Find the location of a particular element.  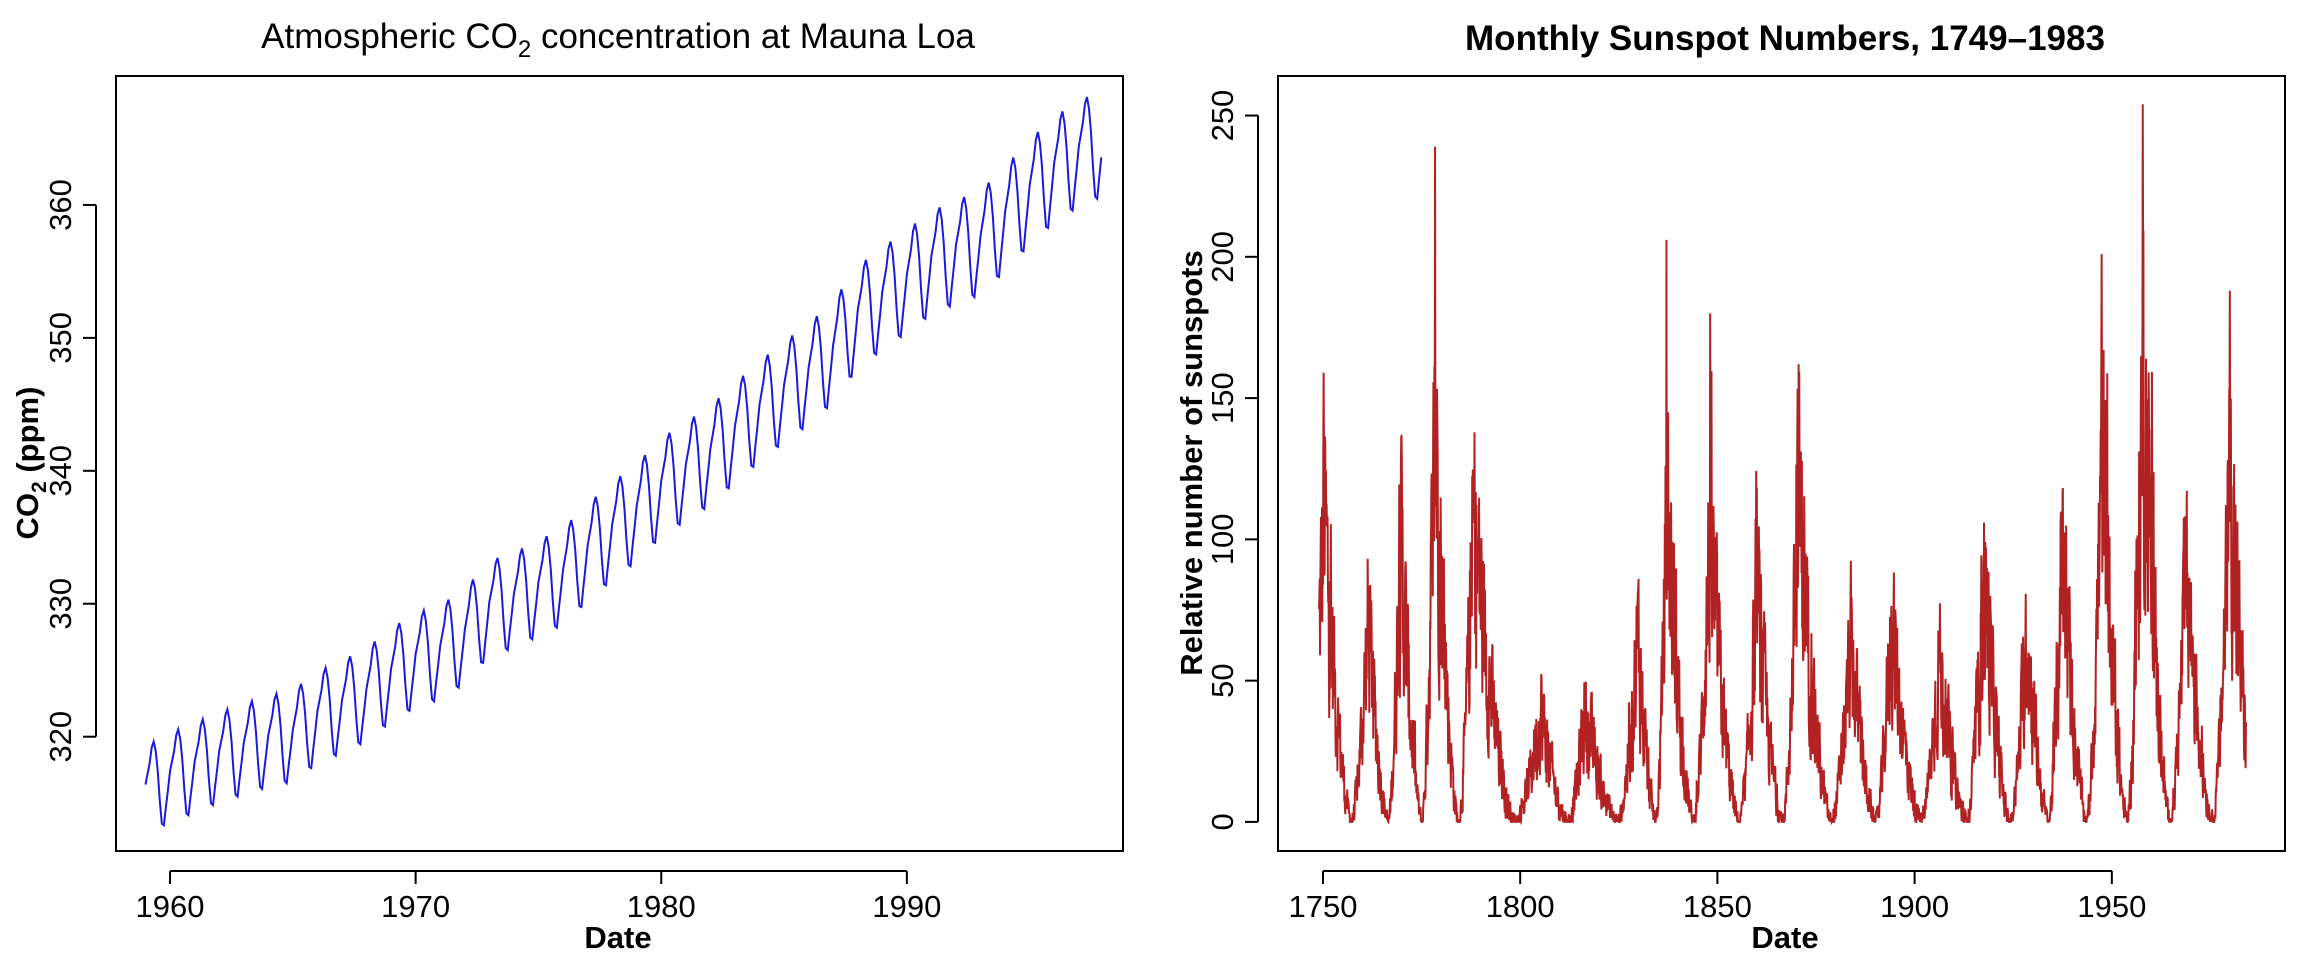

co2-y-axis-label: CO2 (ppm) is located at coordinates (30, 463).